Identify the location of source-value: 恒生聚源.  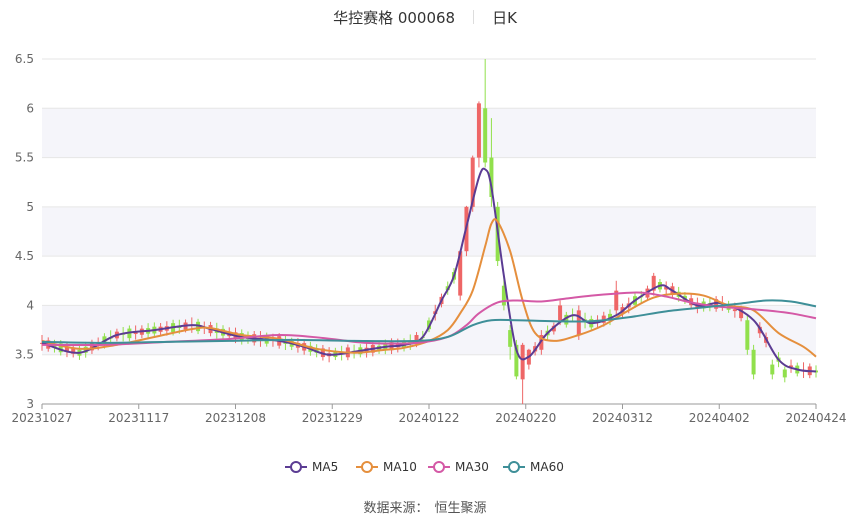
(460, 508).